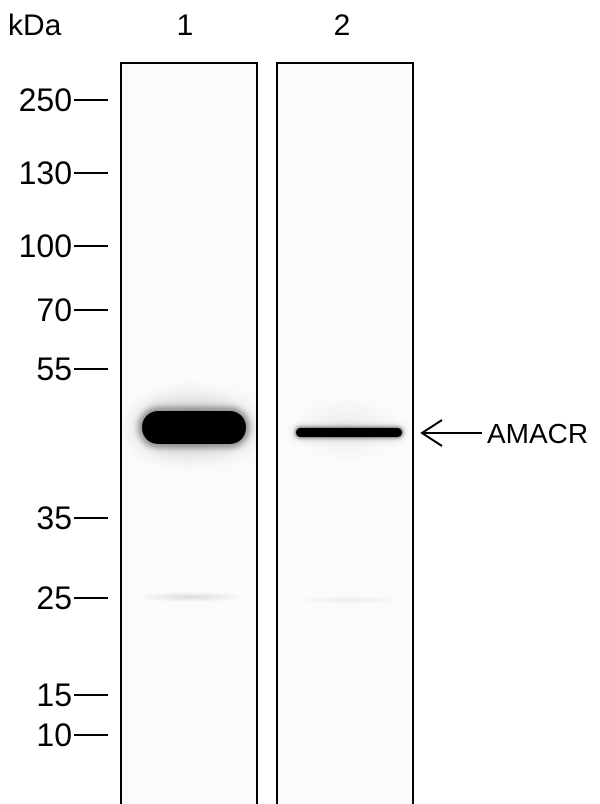  I want to click on marker-100: 100, so click(56, 246).